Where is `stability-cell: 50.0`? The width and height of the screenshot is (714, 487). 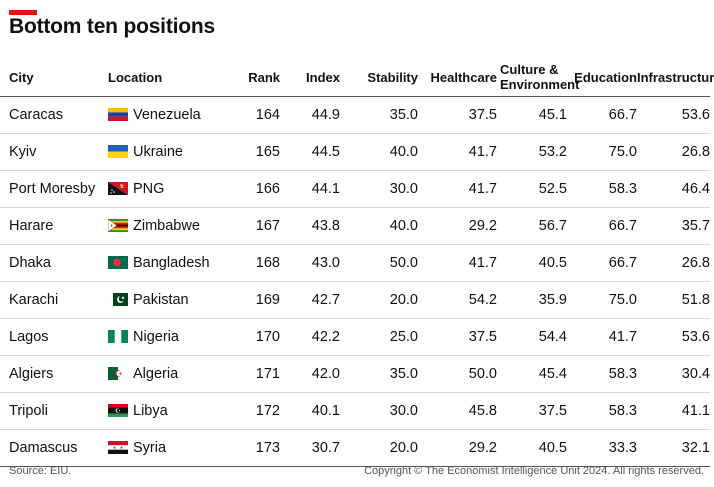 stability-cell: 50.0 is located at coordinates (379, 263).